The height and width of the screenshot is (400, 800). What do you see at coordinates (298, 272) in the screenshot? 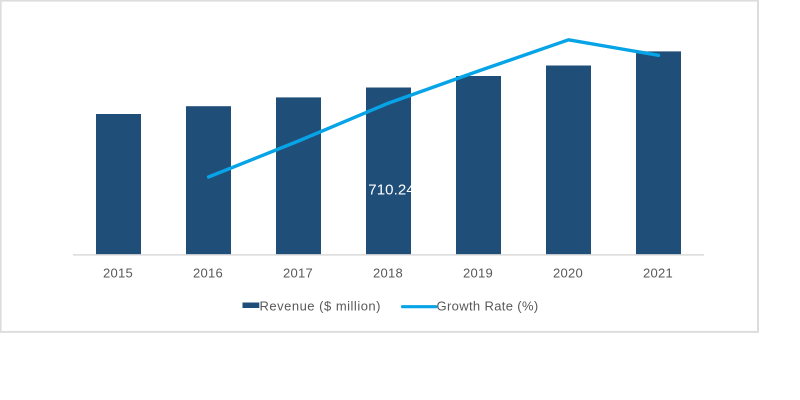
I see `svg-text: 2017` at bounding box center [298, 272].